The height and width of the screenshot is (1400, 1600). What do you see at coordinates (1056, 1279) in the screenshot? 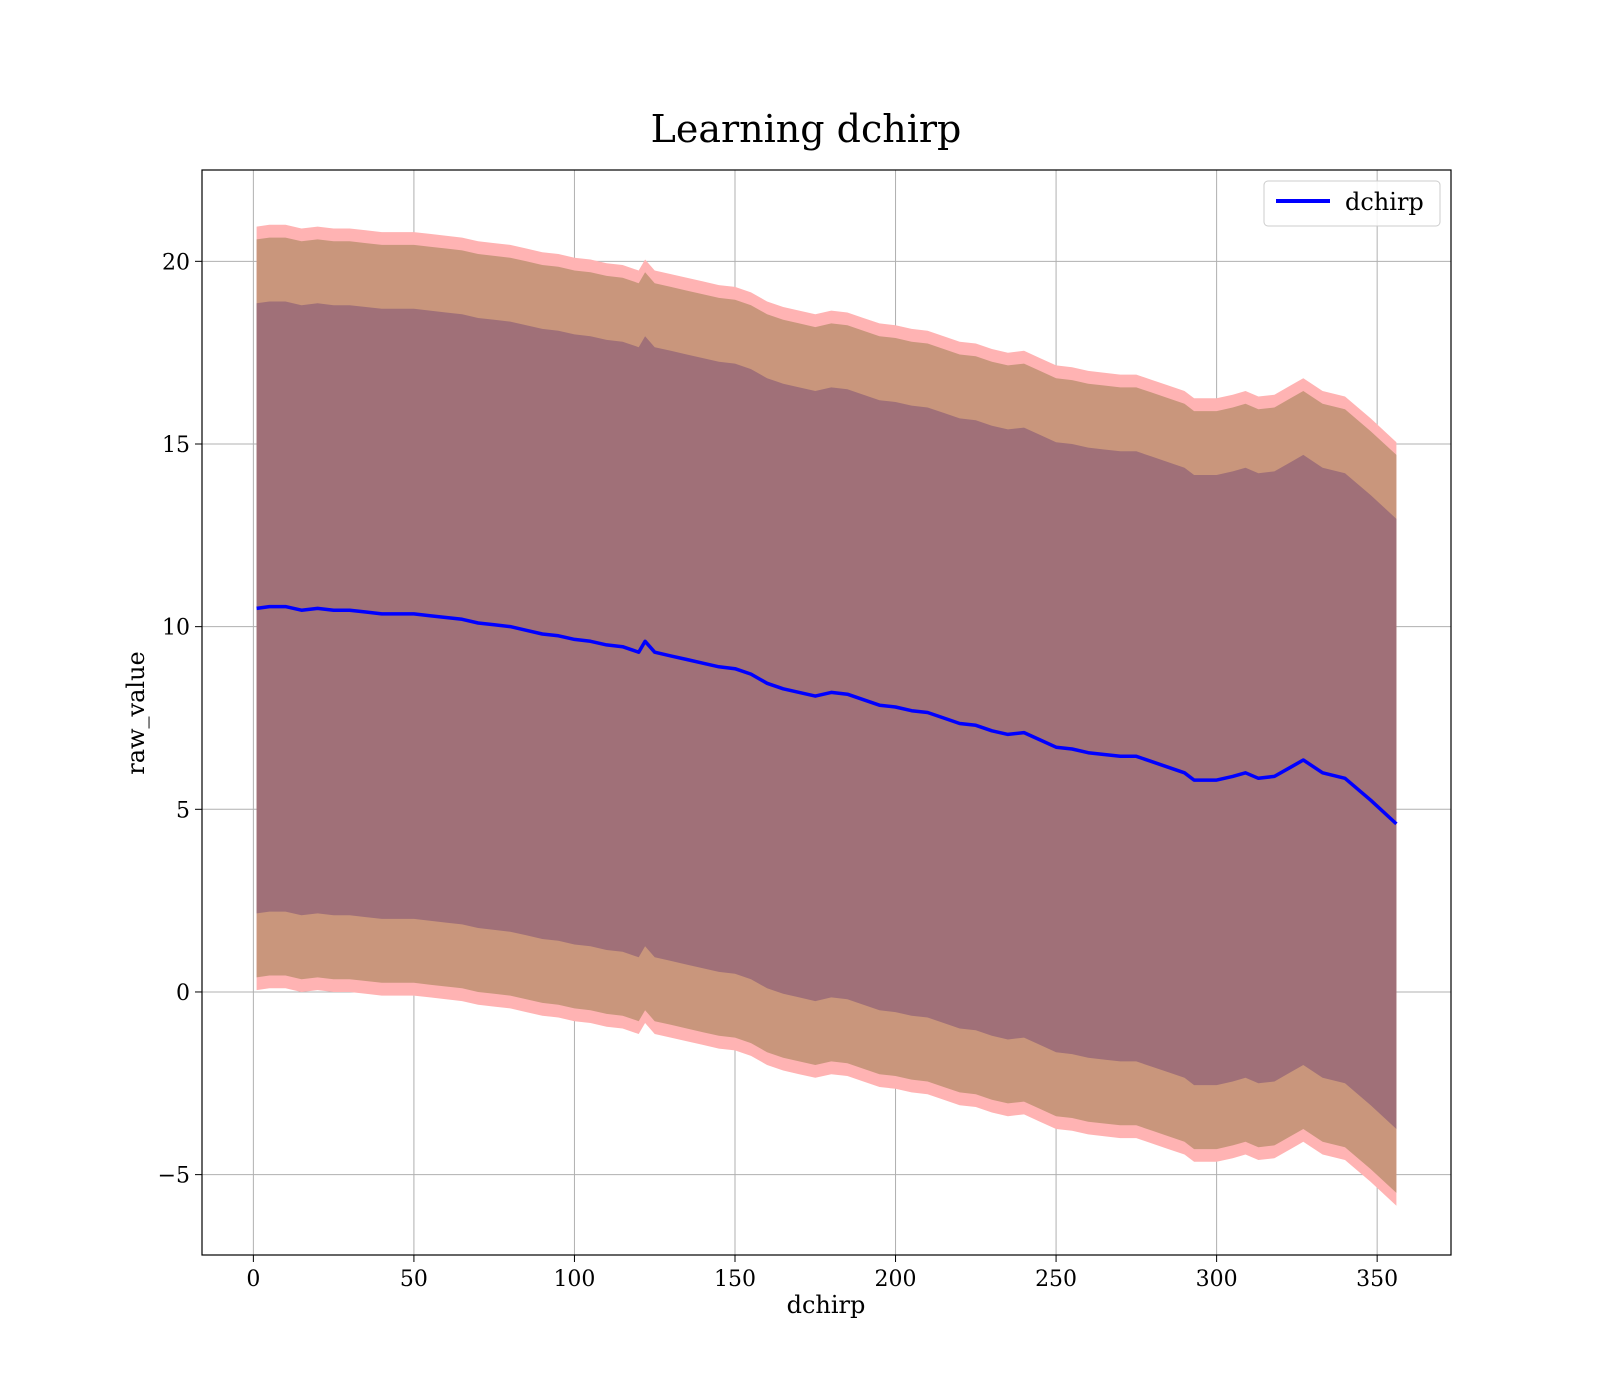
I see `x-tick-label-250: 250` at bounding box center [1056, 1279].